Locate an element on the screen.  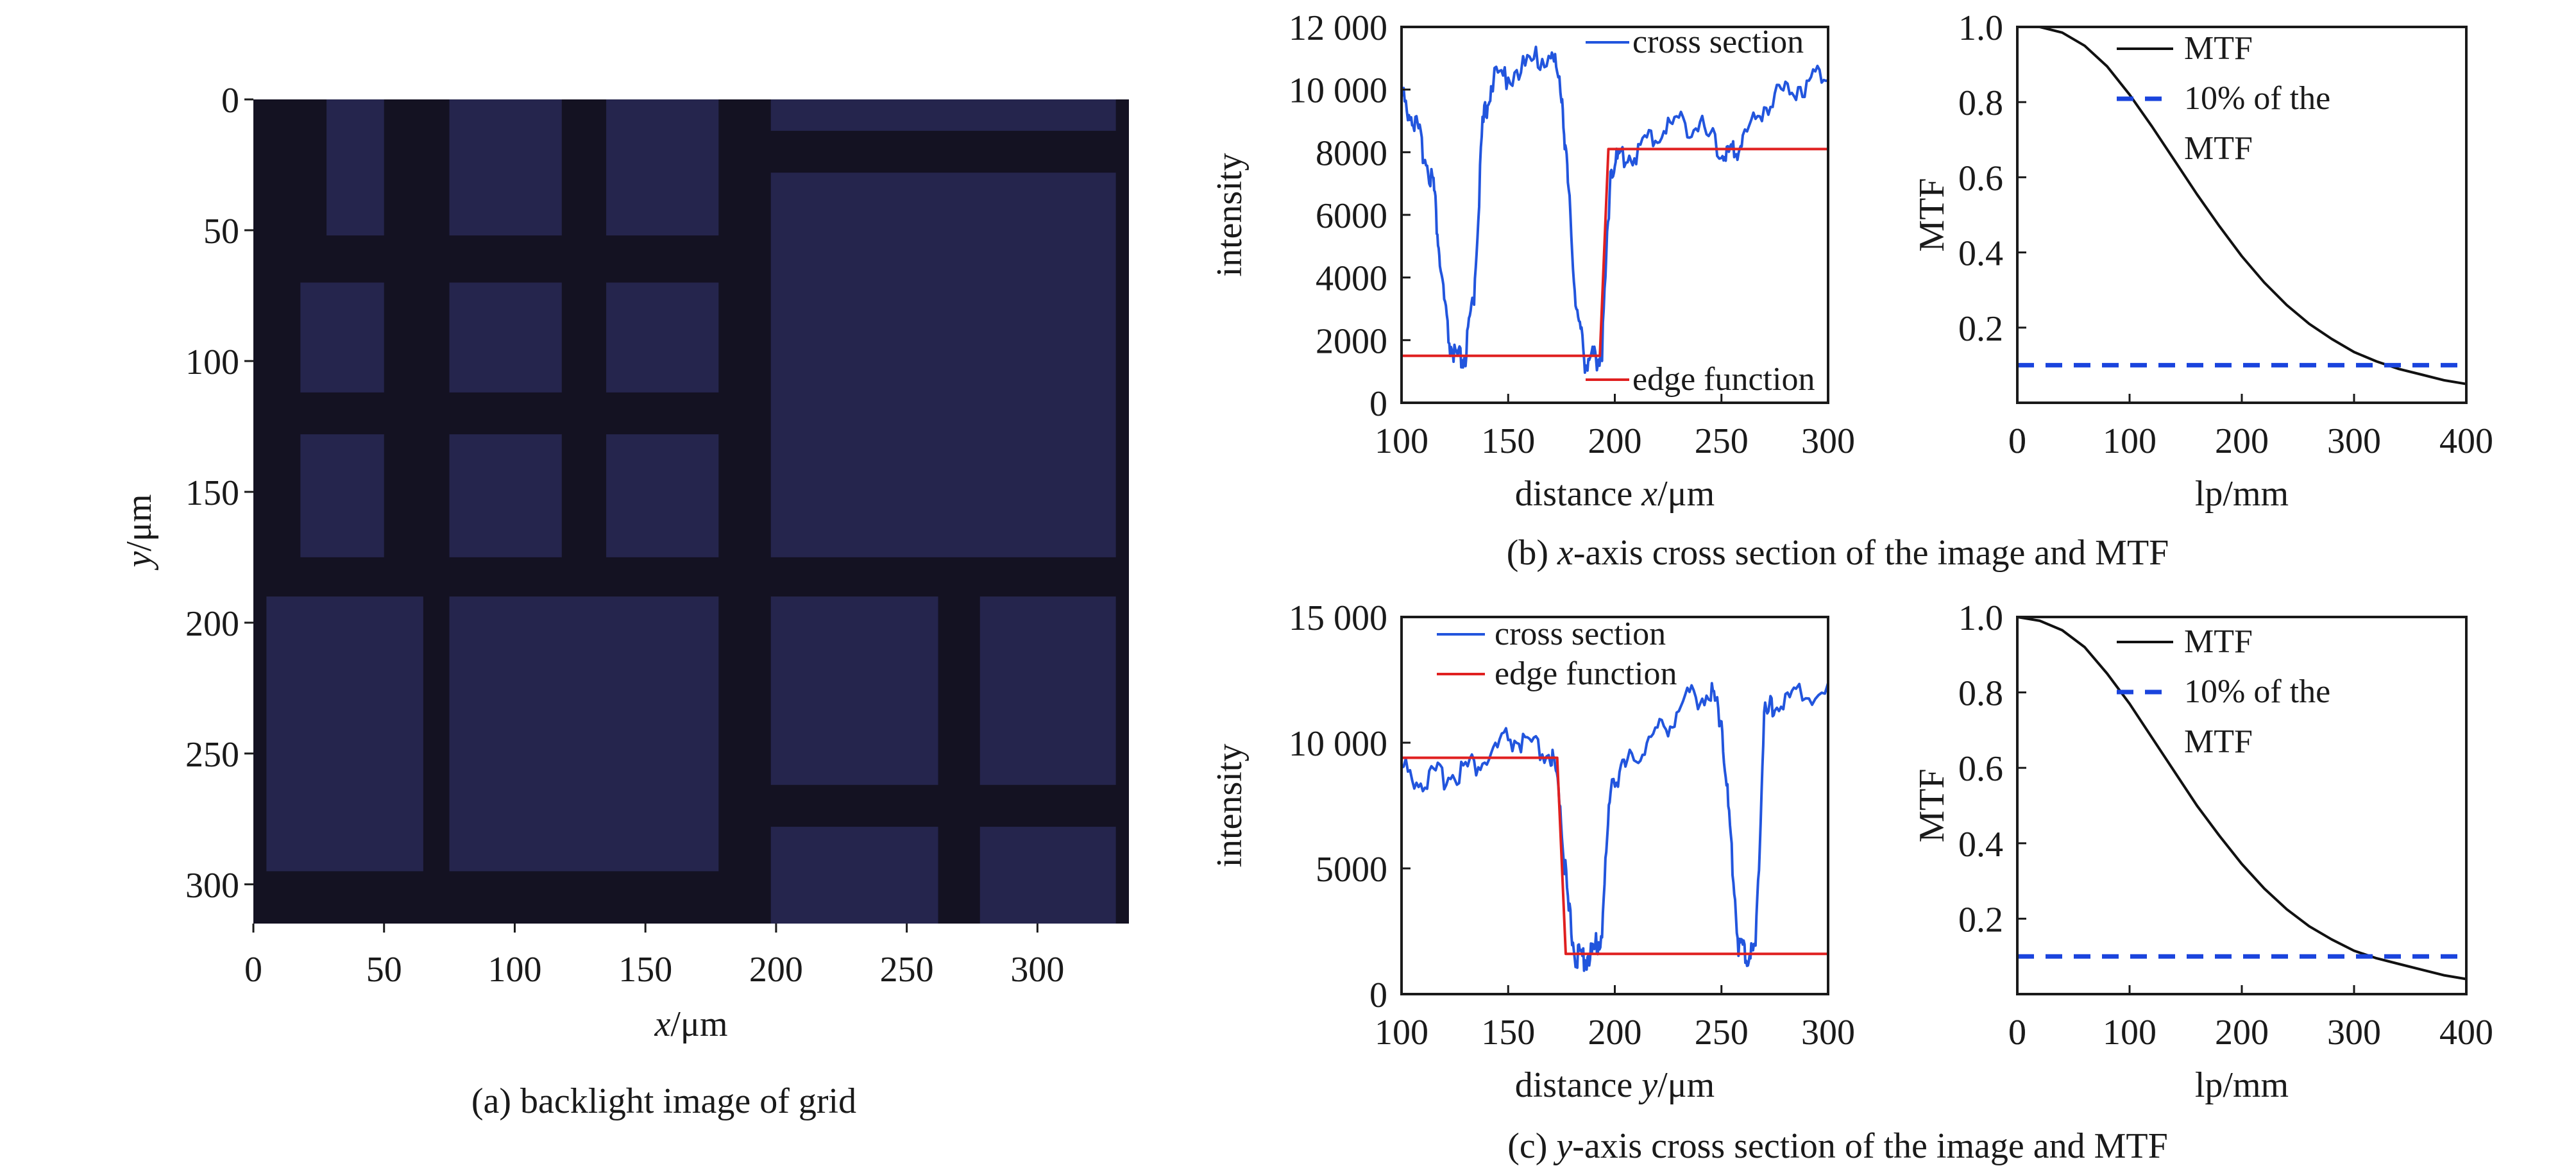
y-tick-label: 5000 is located at coordinates (1351, 870).